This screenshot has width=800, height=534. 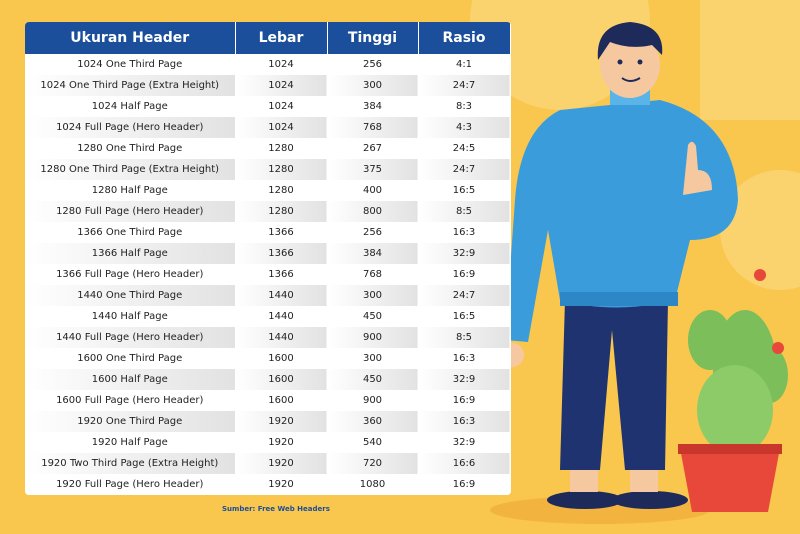 I want to click on table-cell: 1080, so click(x=373, y=484).